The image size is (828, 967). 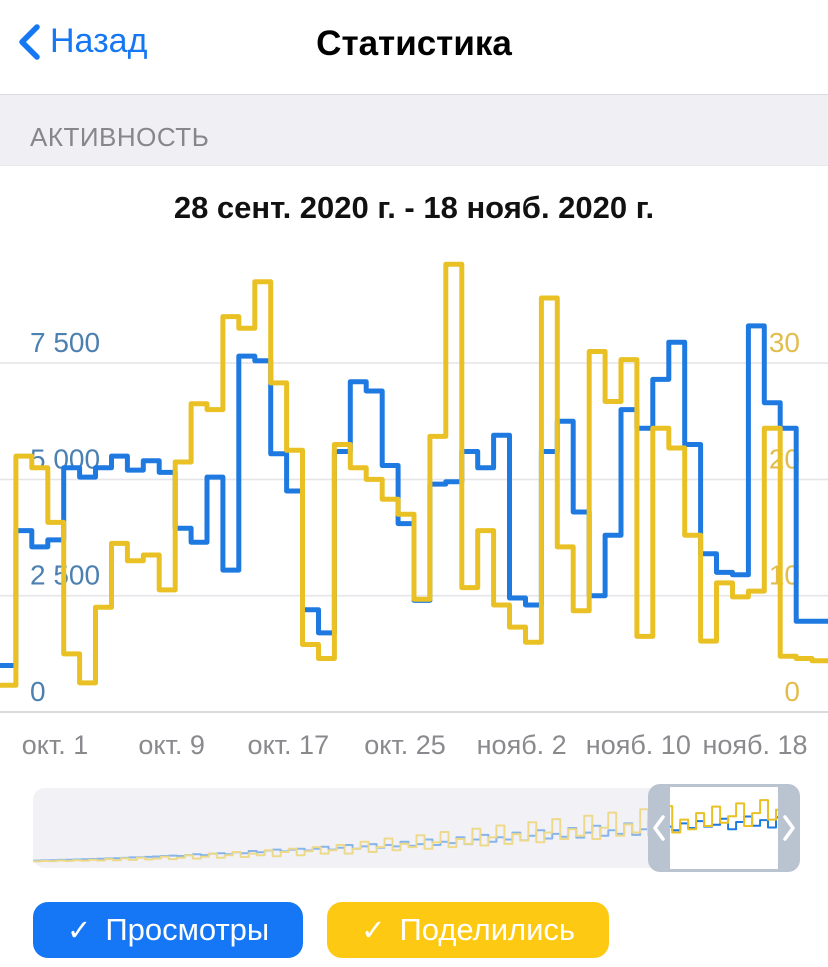 I want to click on views-button-label: Просмотры, so click(x=187, y=929).